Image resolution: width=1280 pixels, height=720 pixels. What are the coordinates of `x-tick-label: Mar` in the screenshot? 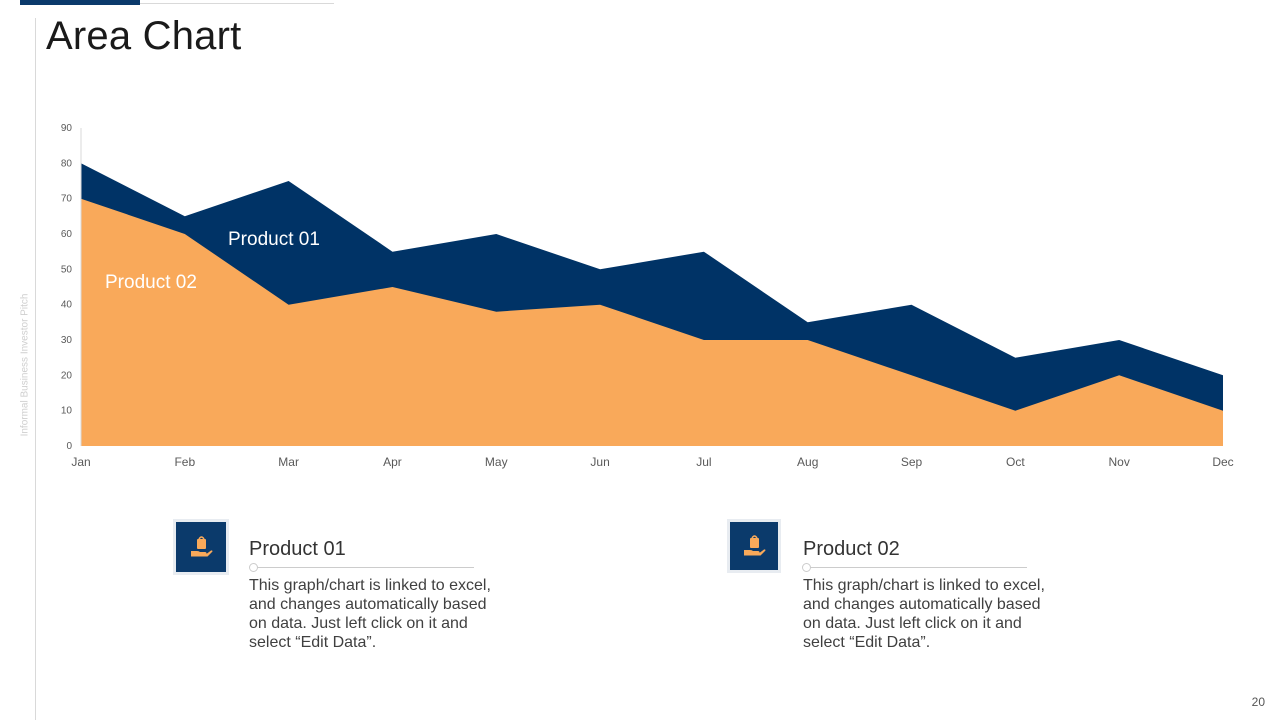 It's located at (288, 462).